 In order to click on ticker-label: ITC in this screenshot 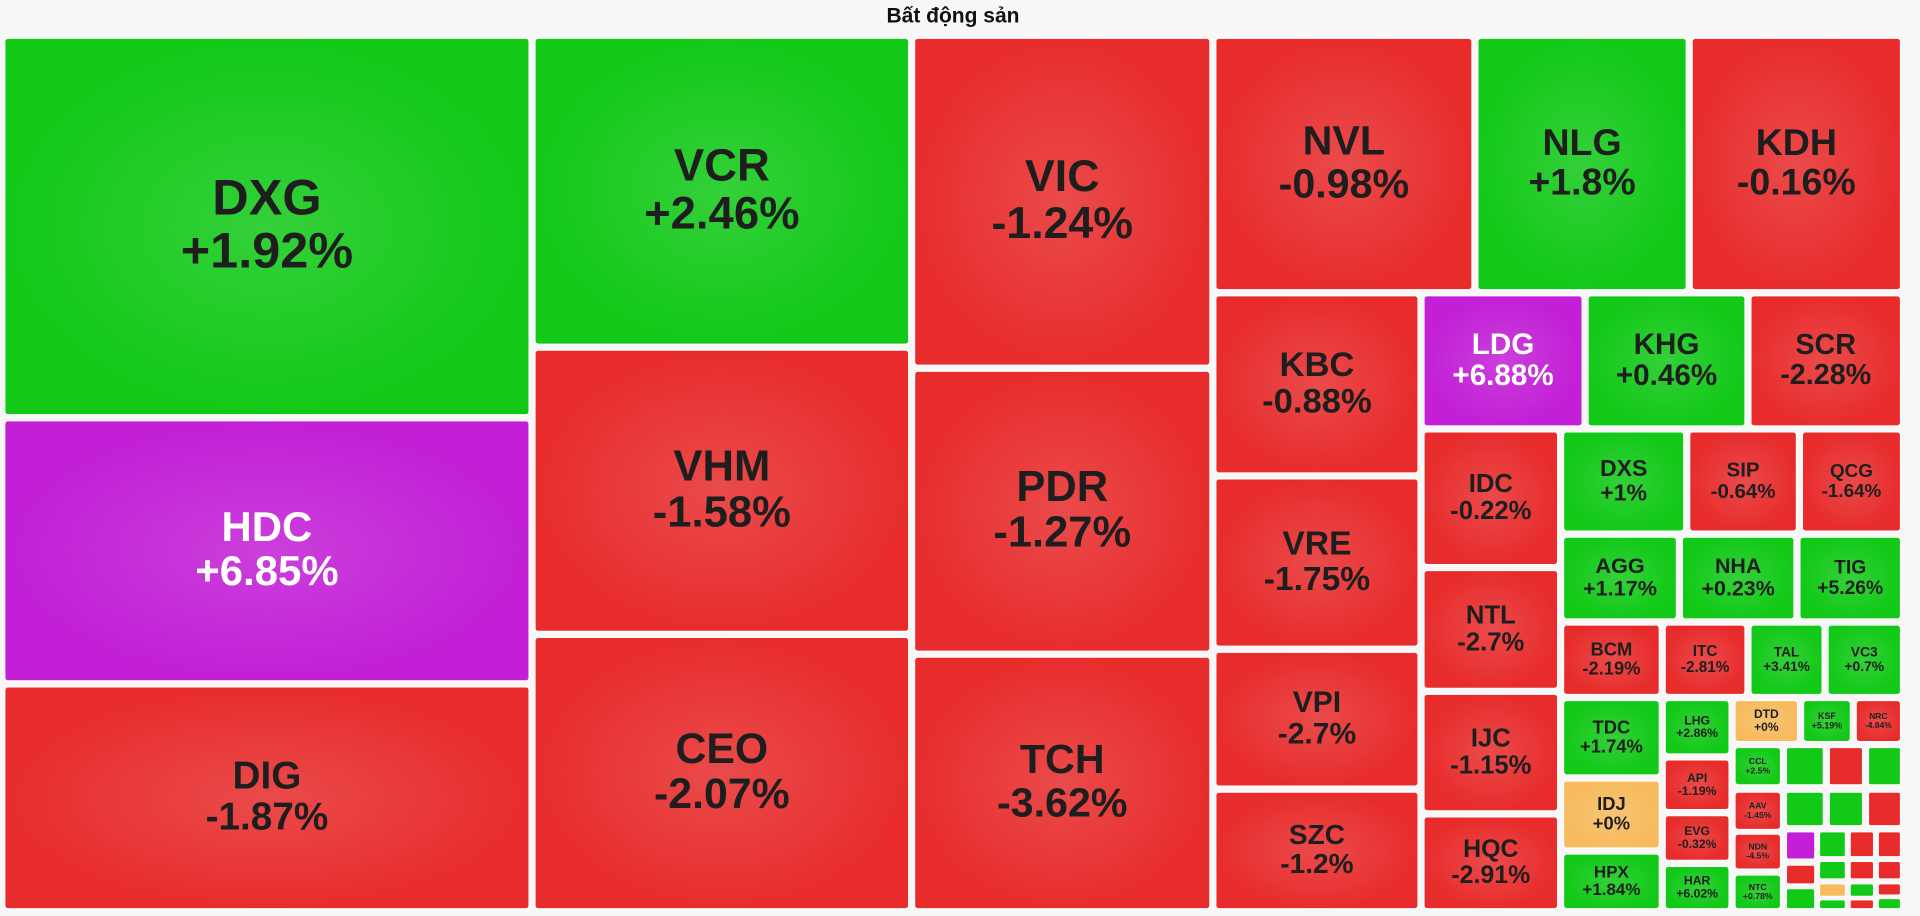, I will do `click(1705, 651)`.